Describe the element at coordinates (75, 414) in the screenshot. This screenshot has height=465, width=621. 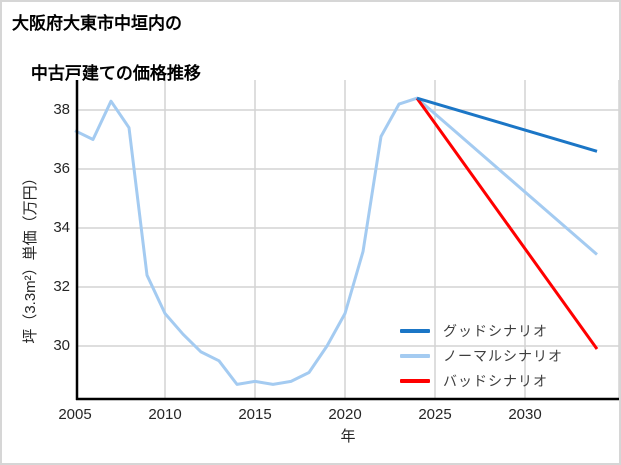
I see `x-tick-2005: 2005` at that location.